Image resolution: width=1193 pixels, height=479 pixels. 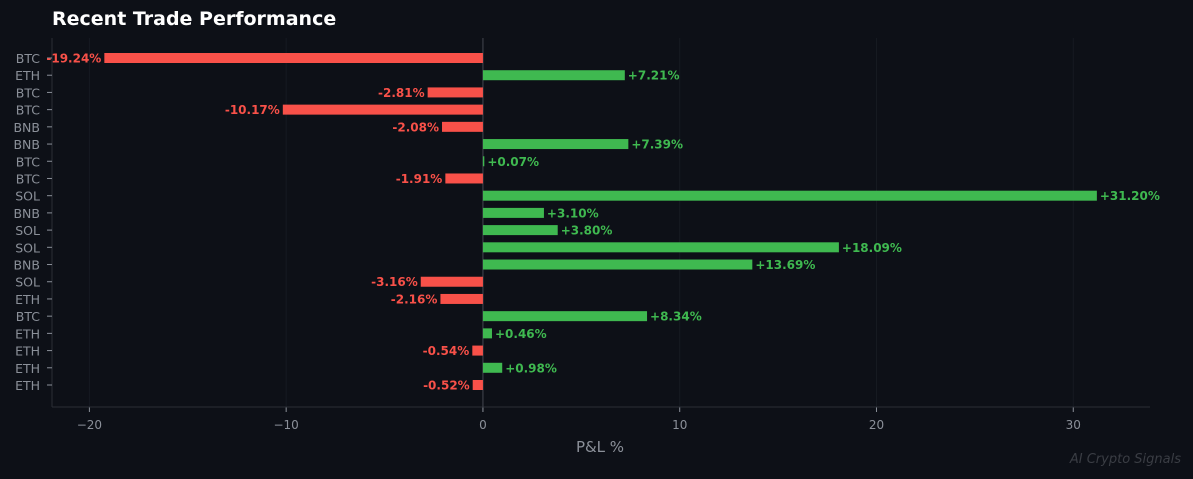 I want to click on data-label: -2.81%, so click(x=401, y=93).